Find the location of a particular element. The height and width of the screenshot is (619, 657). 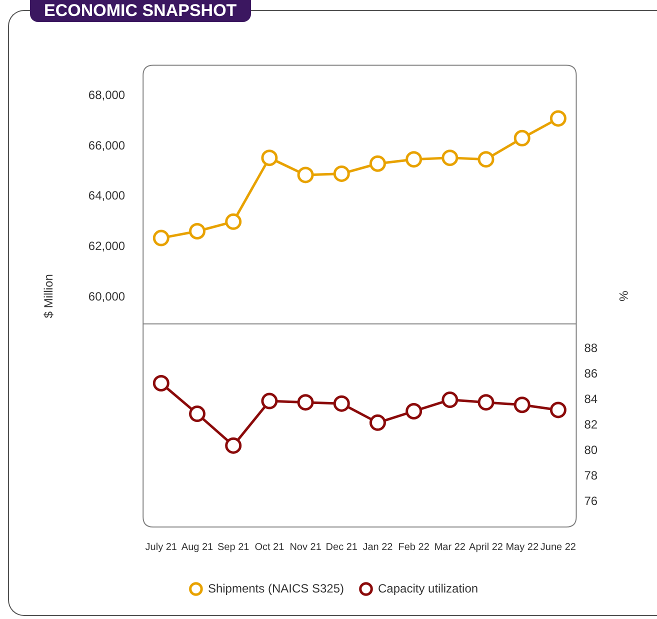

x-tick-label: Feb 22 is located at coordinates (414, 547).